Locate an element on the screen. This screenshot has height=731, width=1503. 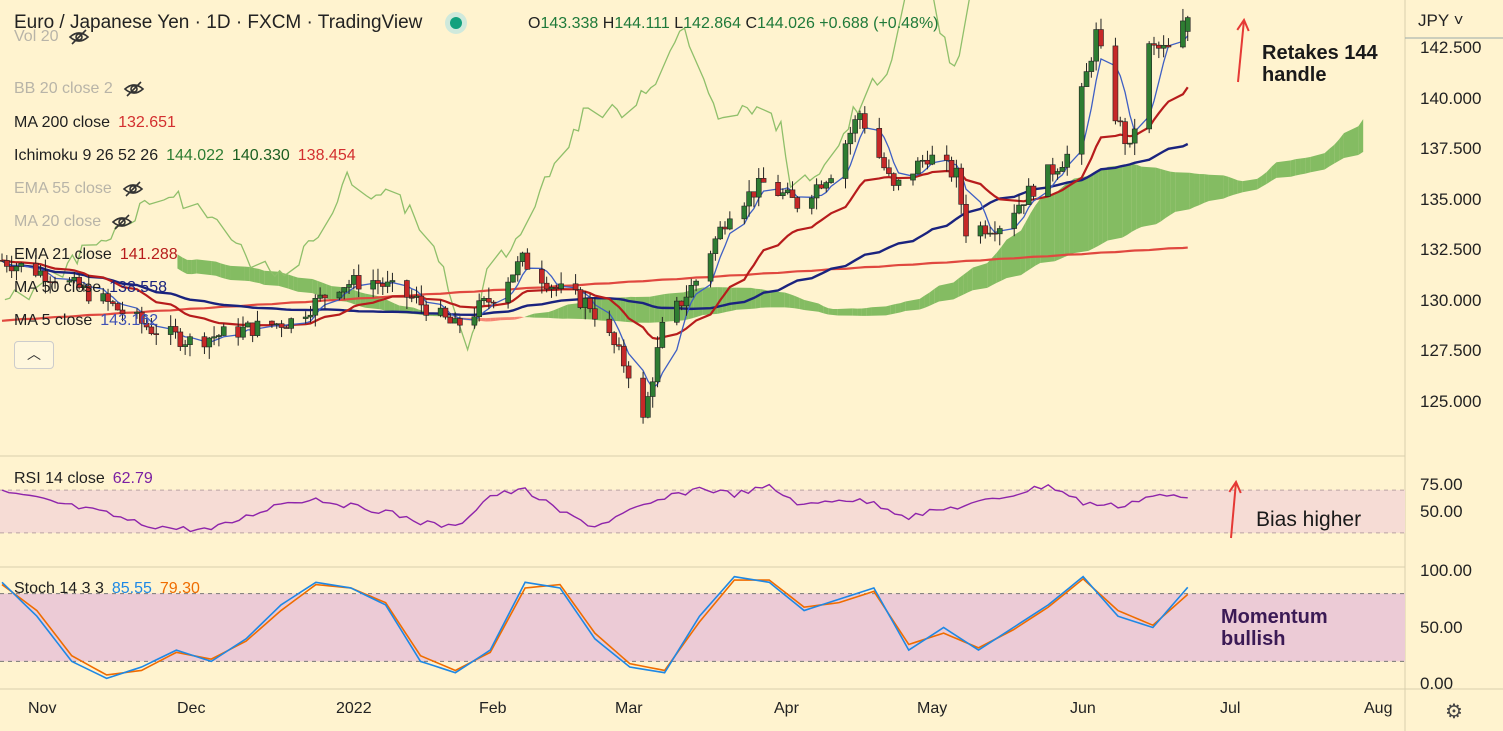
legend-ma-20-close: MA 20 close is located at coordinates (73, 222).